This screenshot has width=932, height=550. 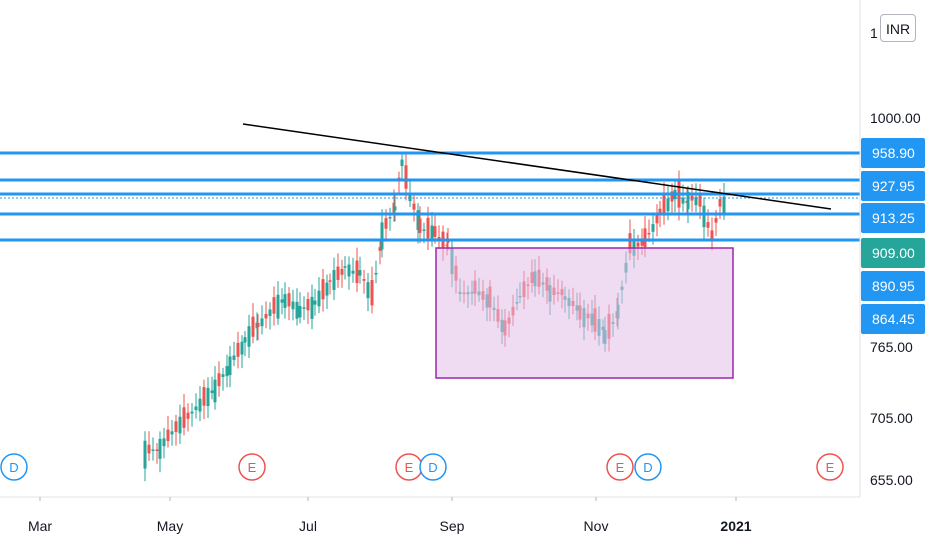 I want to click on price-level-text: 927.95, so click(x=893, y=186).